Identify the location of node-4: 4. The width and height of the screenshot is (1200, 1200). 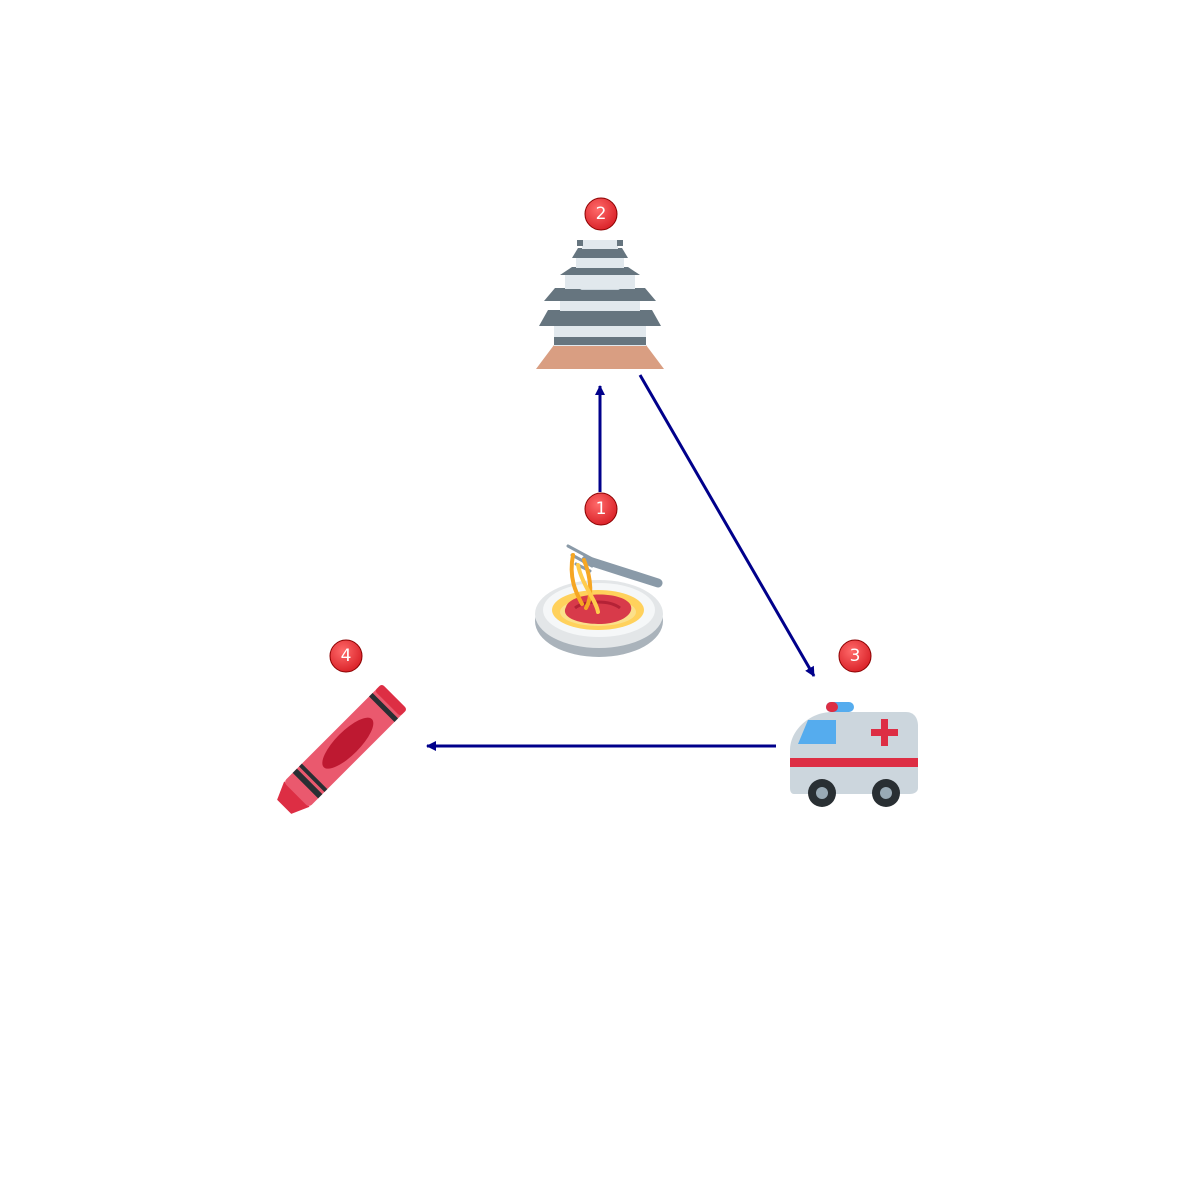
(341, 726).